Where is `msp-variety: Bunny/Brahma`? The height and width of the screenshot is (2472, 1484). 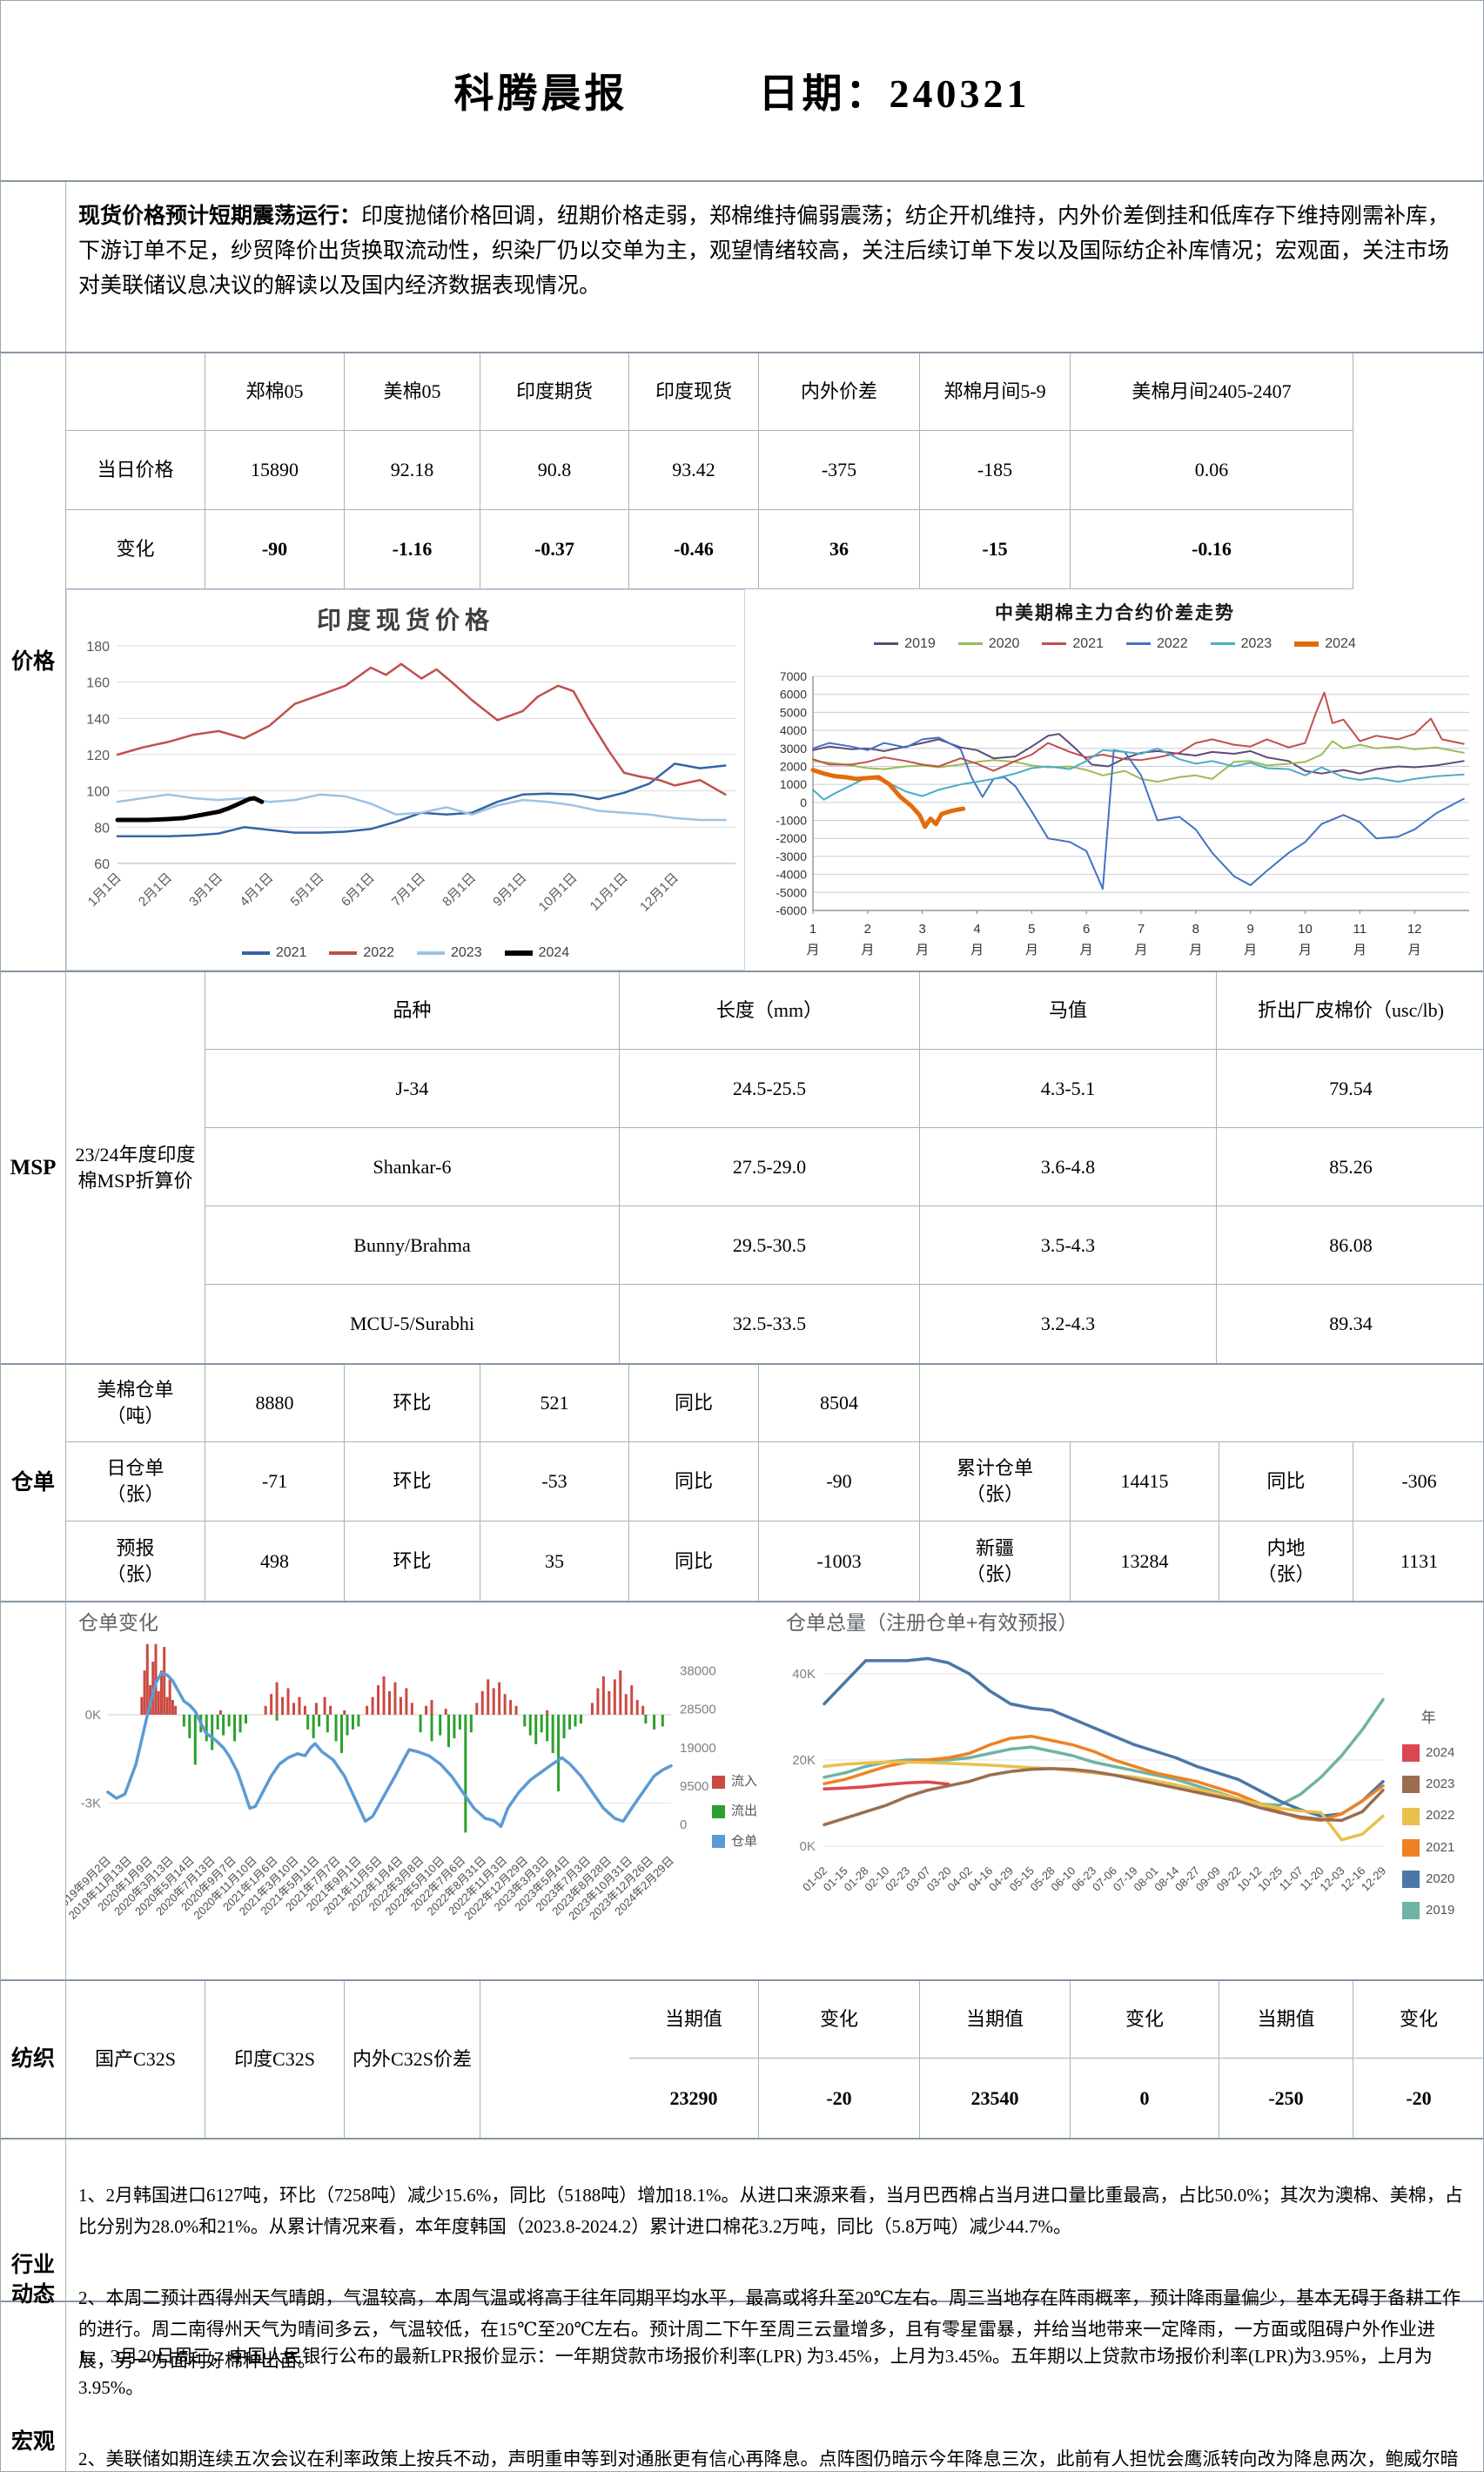 msp-variety: Bunny/Brahma is located at coordinates (413, 1245).